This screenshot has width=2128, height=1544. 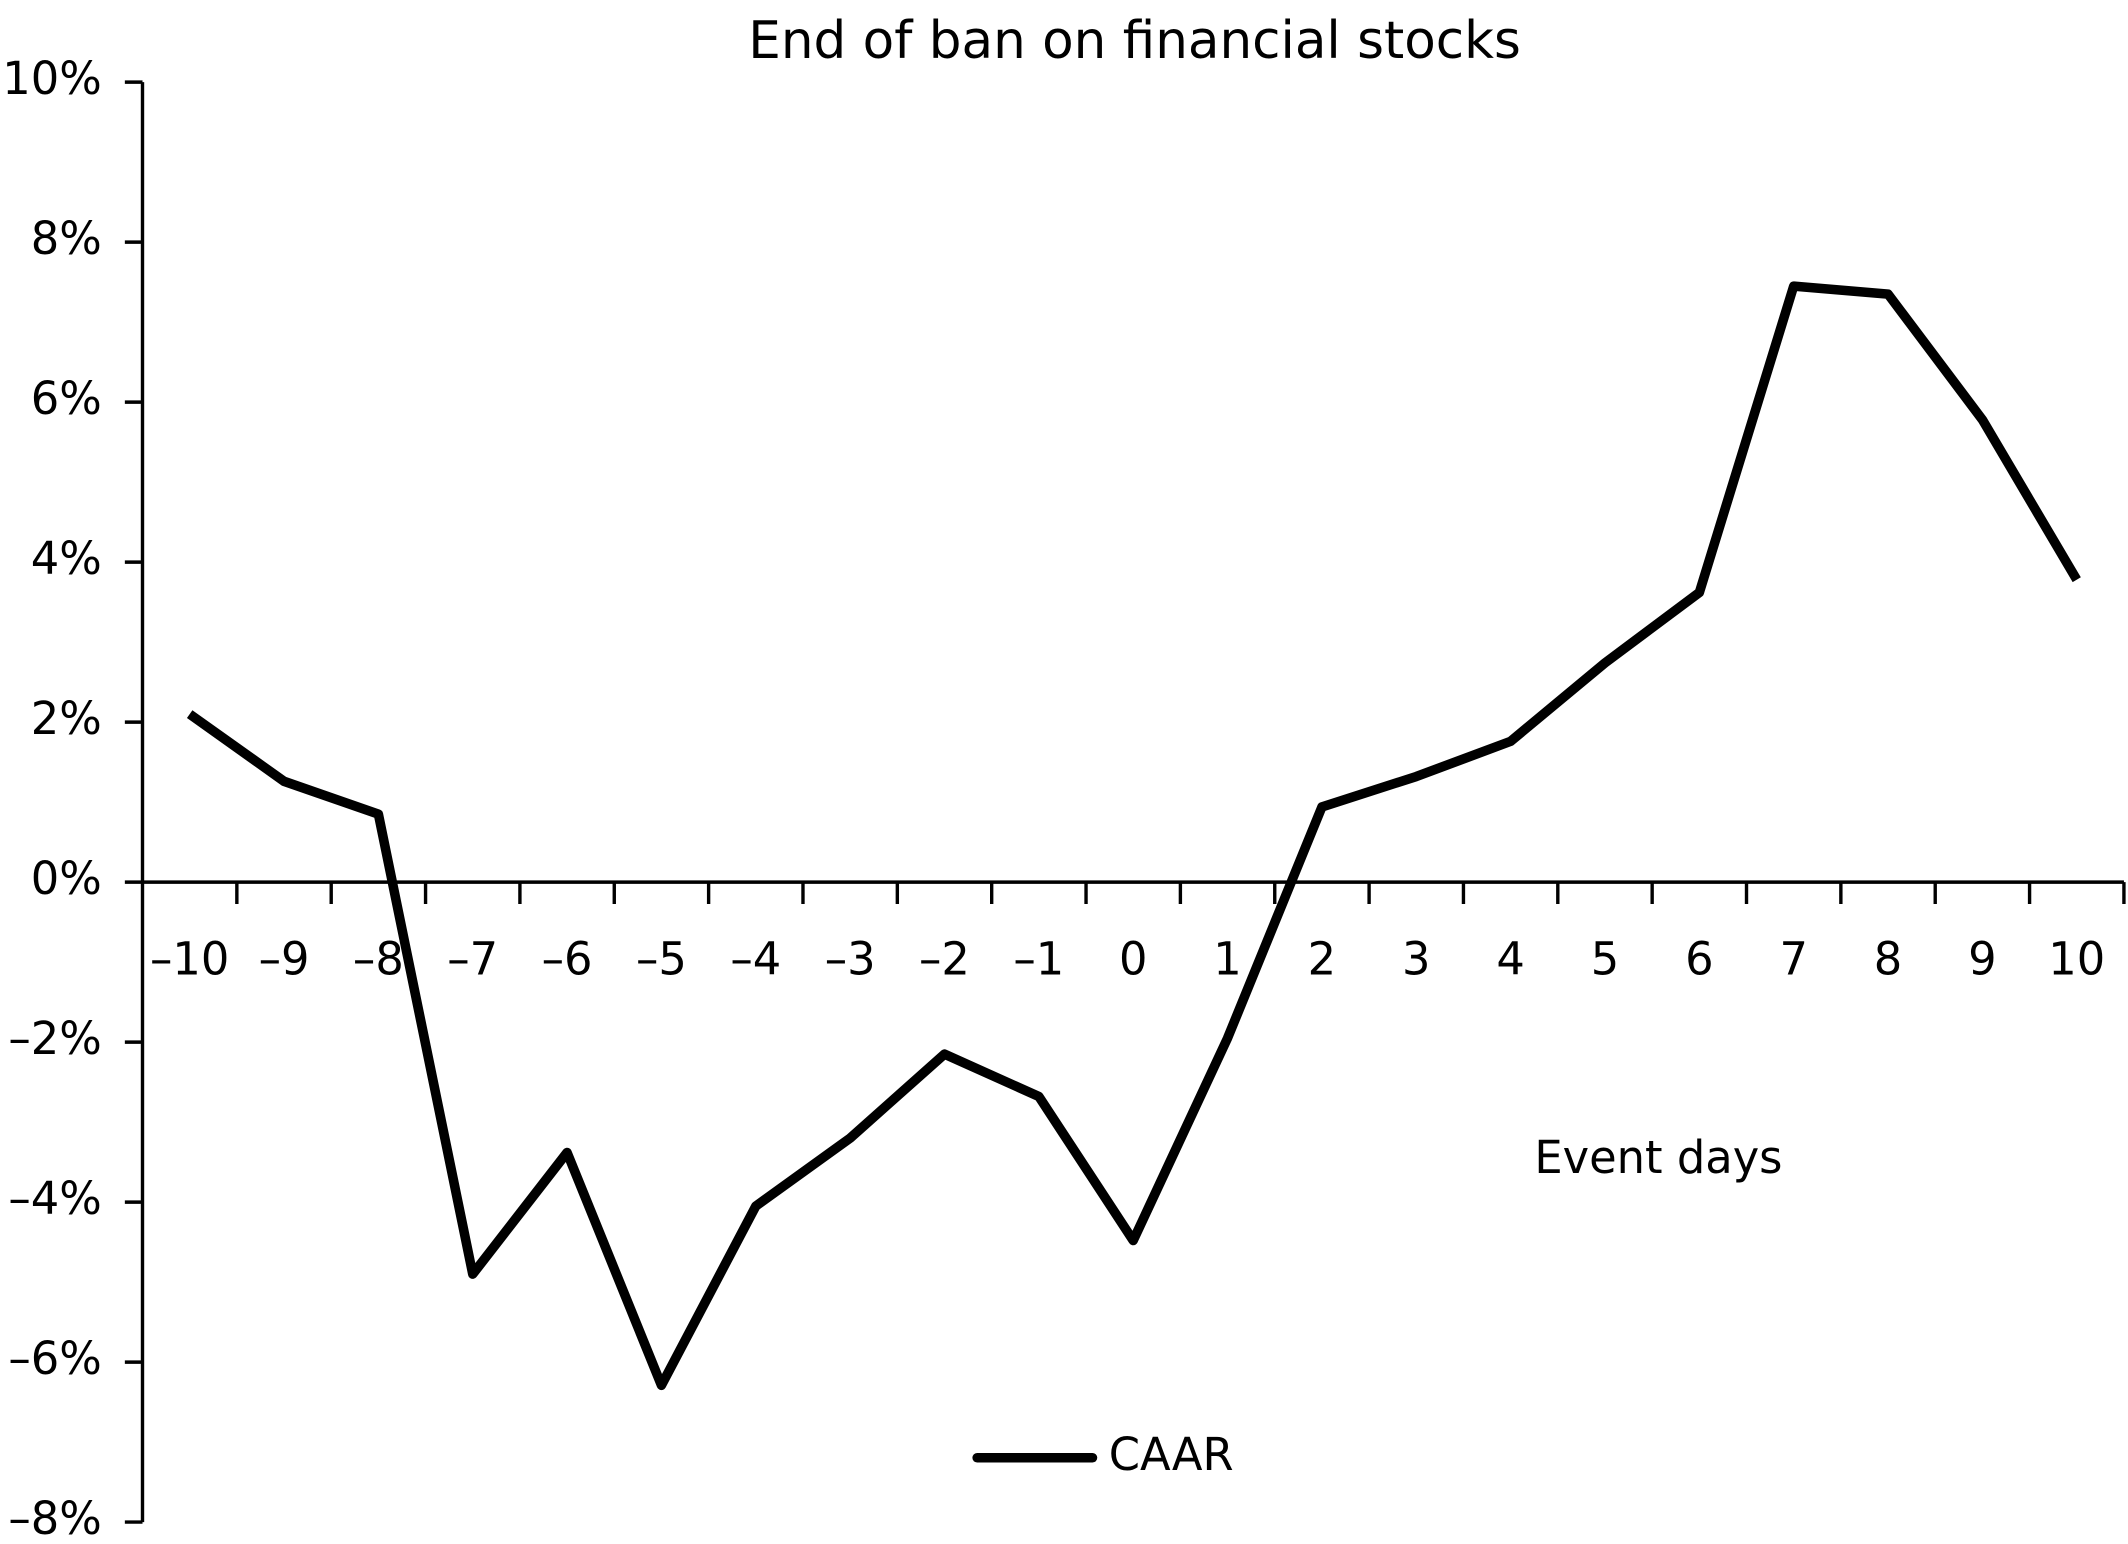 I want to click on x-tick-label: 6, so click(x=1699, y=958).